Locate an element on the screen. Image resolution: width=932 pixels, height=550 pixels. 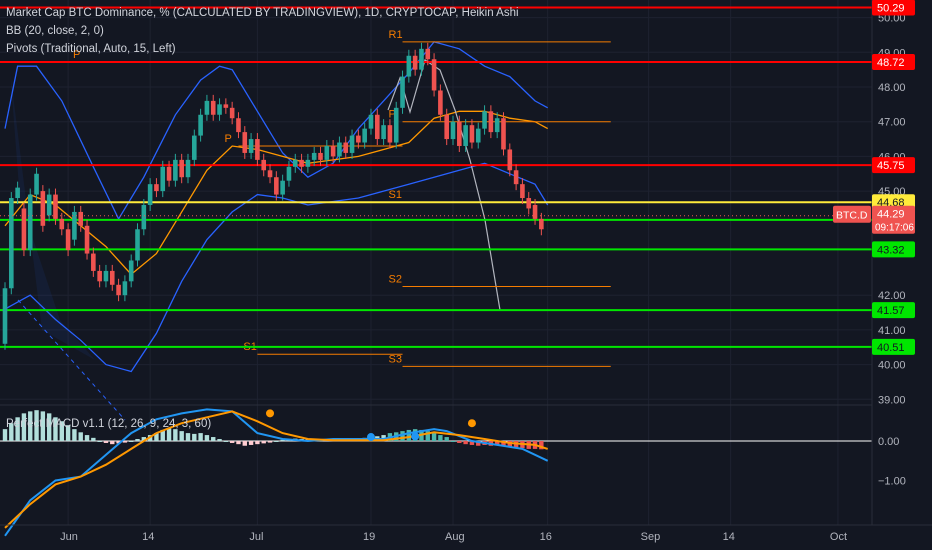
channel-shade is located at coordinates (52, 215).